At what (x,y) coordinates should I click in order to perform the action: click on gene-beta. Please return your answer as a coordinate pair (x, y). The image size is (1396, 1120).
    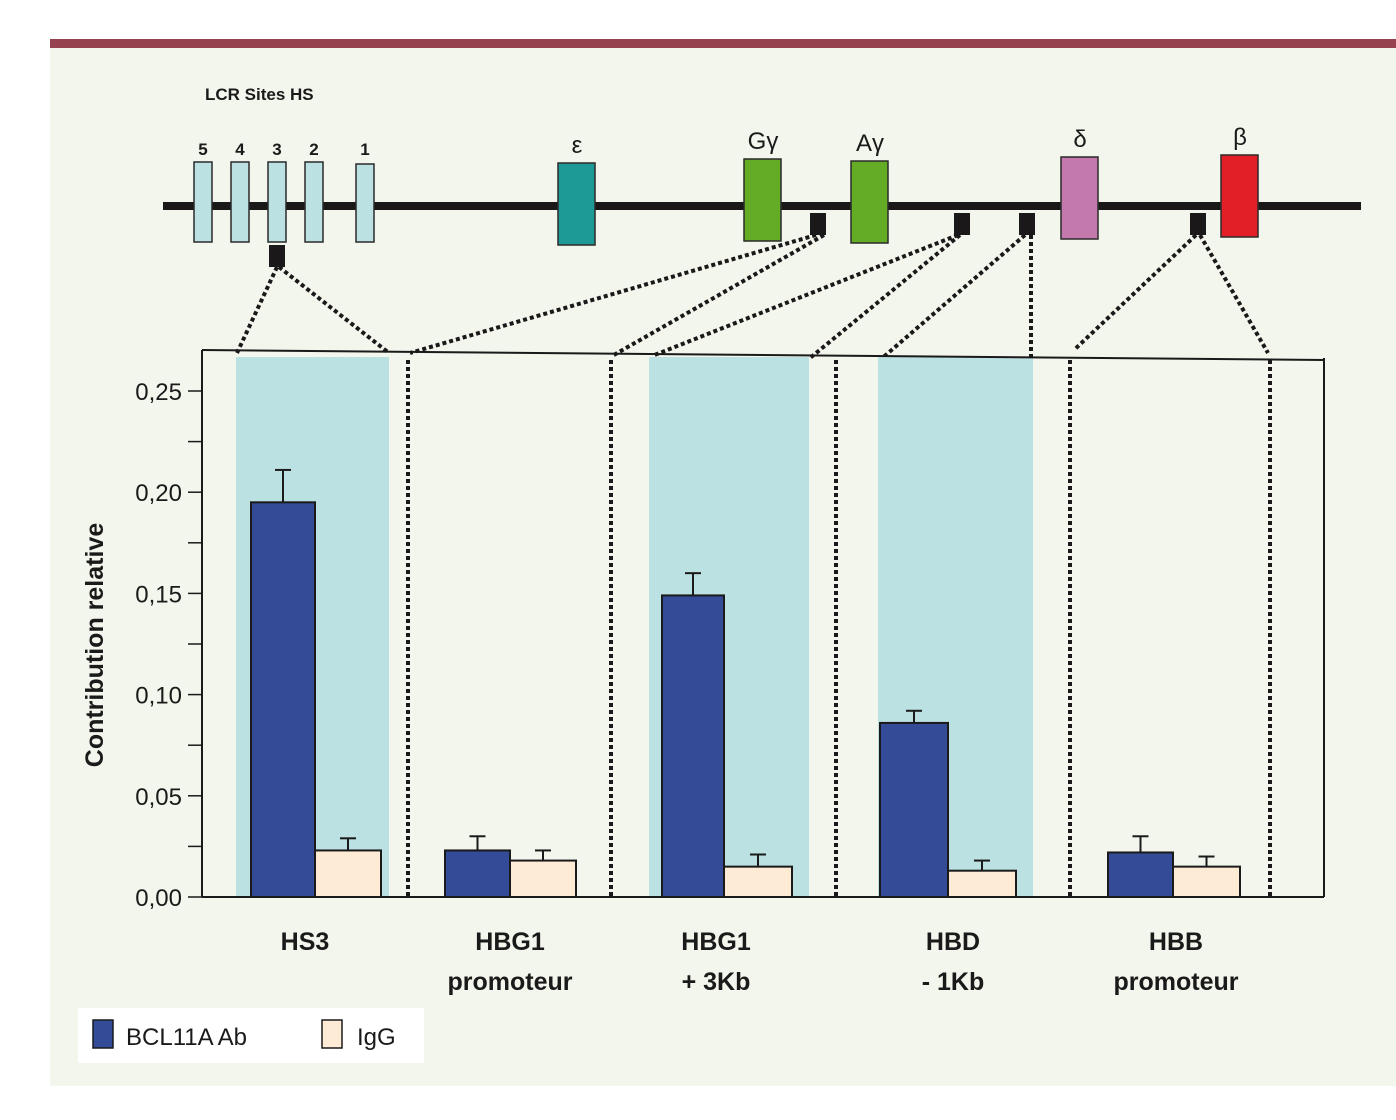
    Looking at the image, I should click on (1239, 196).